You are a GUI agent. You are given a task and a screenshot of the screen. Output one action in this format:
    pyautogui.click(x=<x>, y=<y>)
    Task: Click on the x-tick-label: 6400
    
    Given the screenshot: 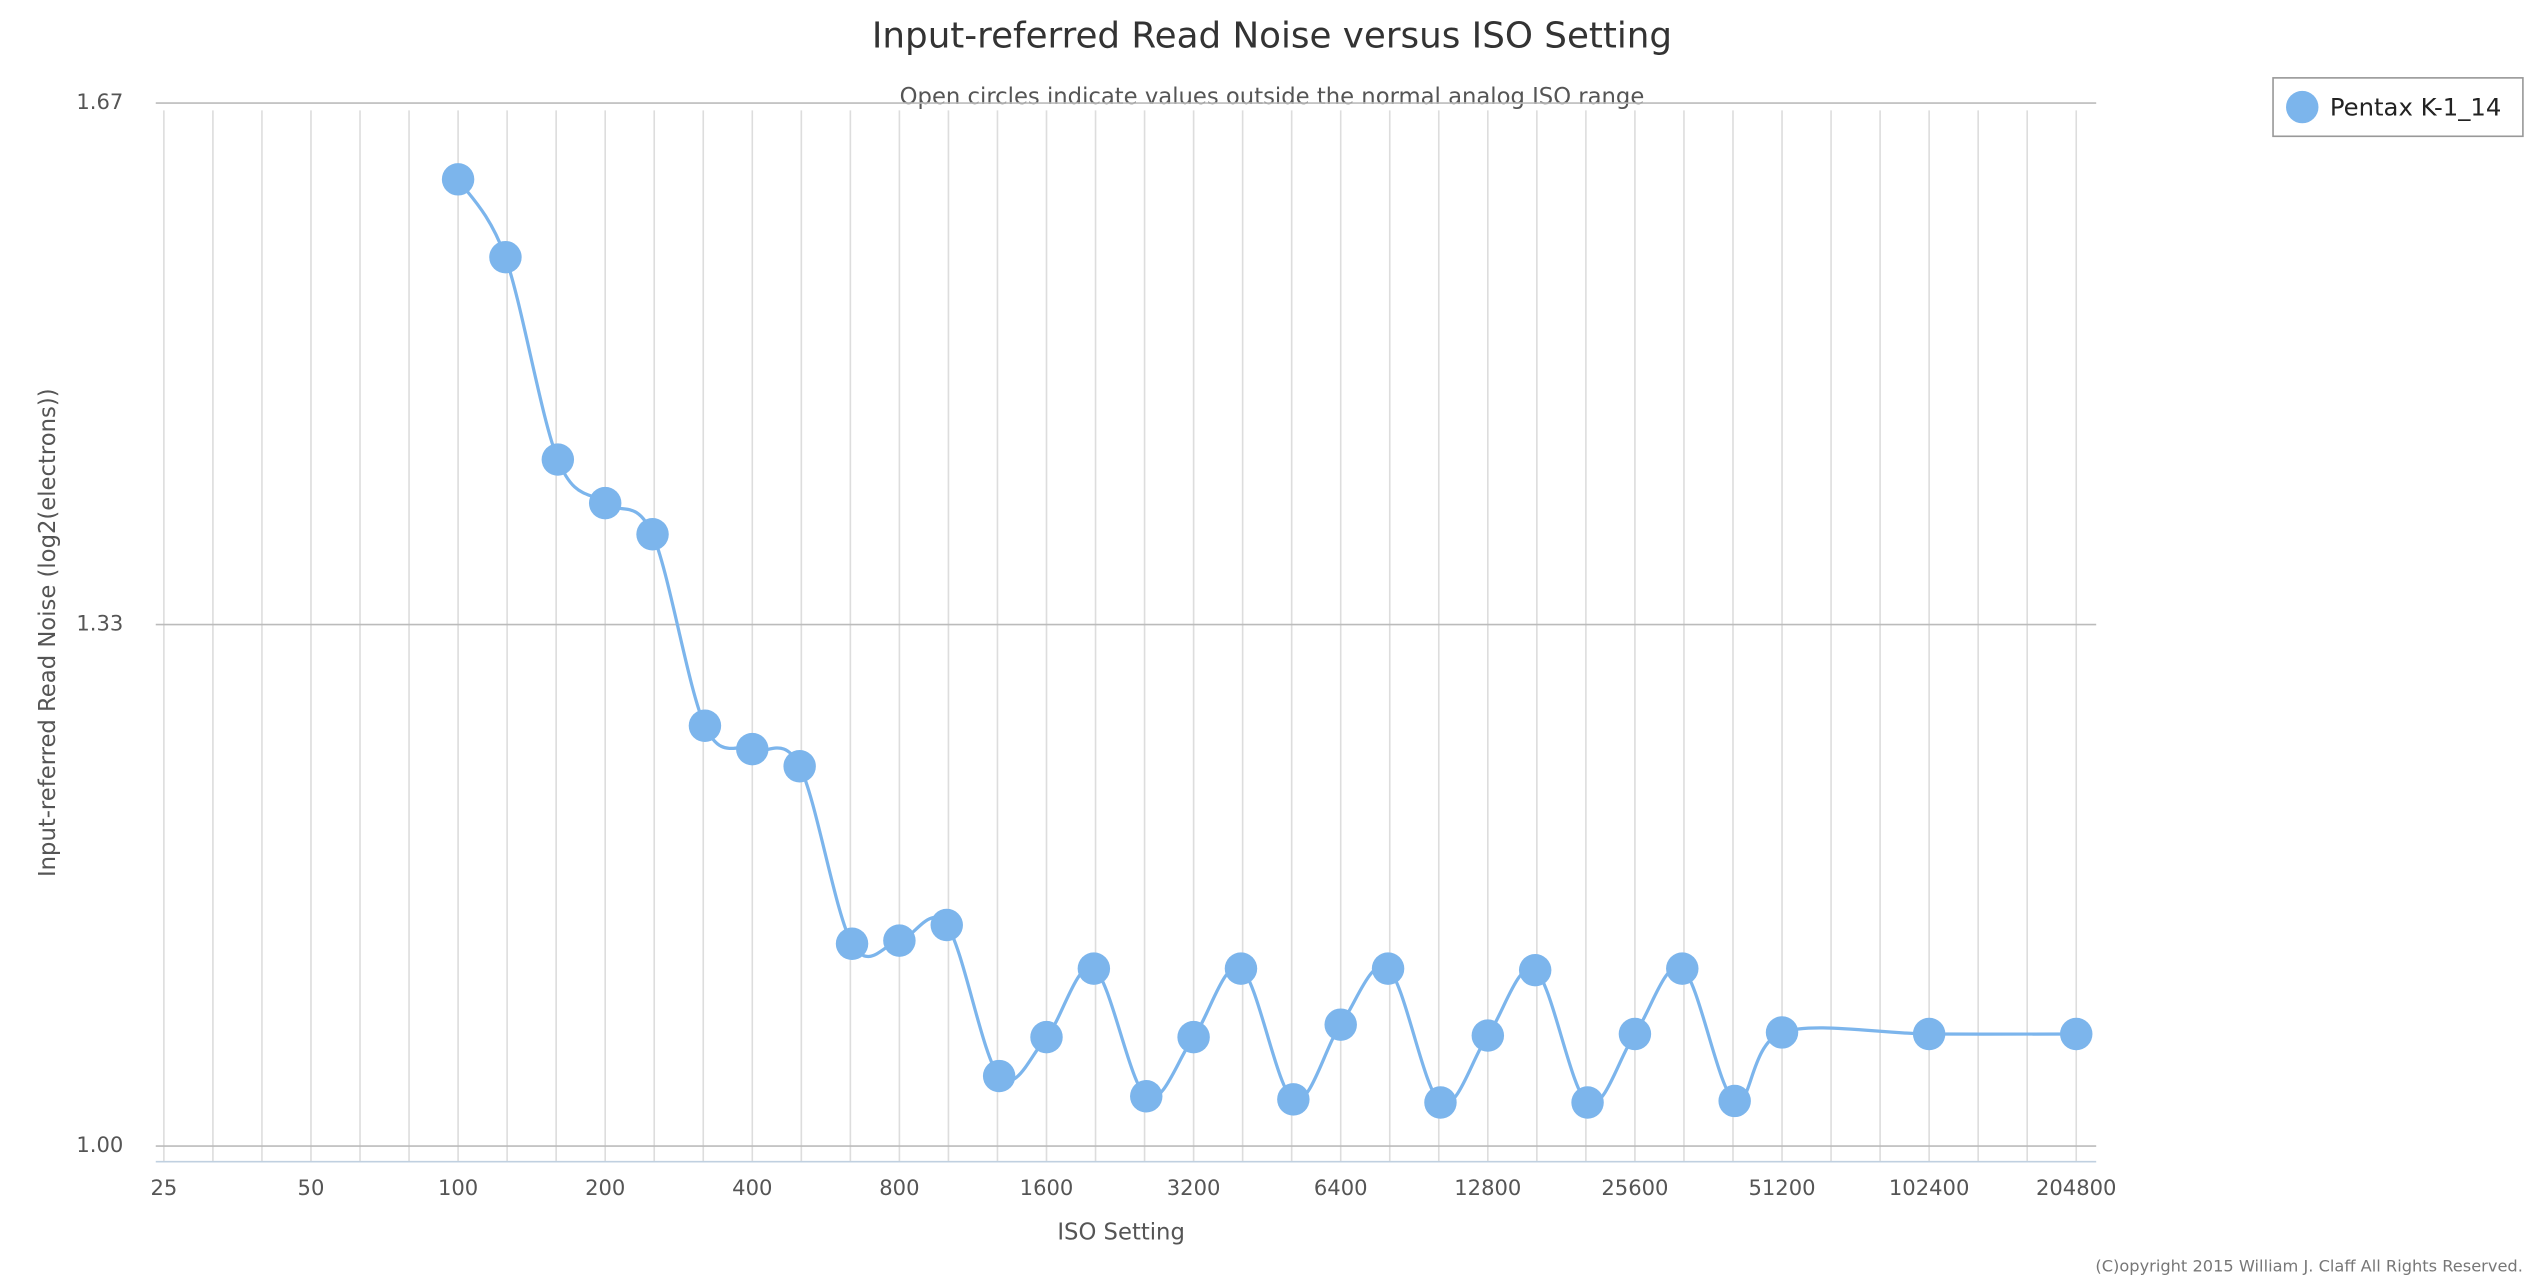 What is the action you would take?
    pyautogui.click(x=1341, y=1187)
    